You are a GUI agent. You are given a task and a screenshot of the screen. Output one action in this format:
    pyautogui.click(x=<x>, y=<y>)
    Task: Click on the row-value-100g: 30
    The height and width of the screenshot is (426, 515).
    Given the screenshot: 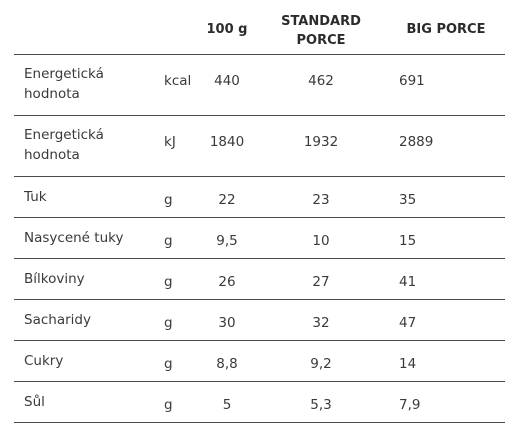 What is the action you would take?
    pyautogui.click(x=227, y=323)
    